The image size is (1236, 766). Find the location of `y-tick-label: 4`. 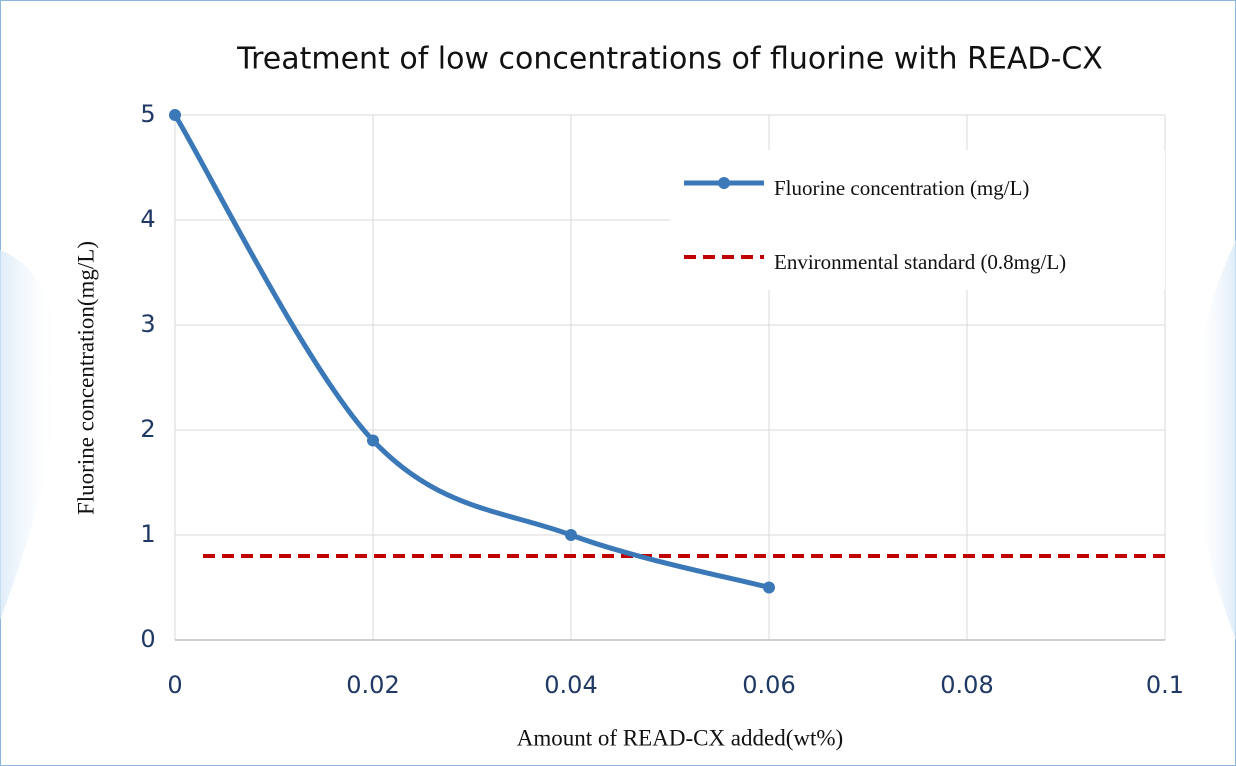

y-tick-label: 4 is located at coordinates (147, 219).